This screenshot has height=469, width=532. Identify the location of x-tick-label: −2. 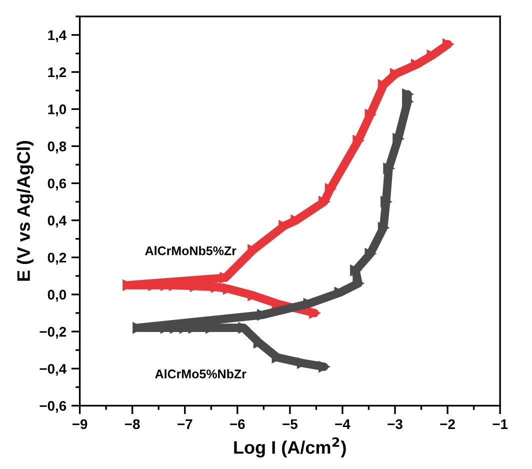
(447, 424).